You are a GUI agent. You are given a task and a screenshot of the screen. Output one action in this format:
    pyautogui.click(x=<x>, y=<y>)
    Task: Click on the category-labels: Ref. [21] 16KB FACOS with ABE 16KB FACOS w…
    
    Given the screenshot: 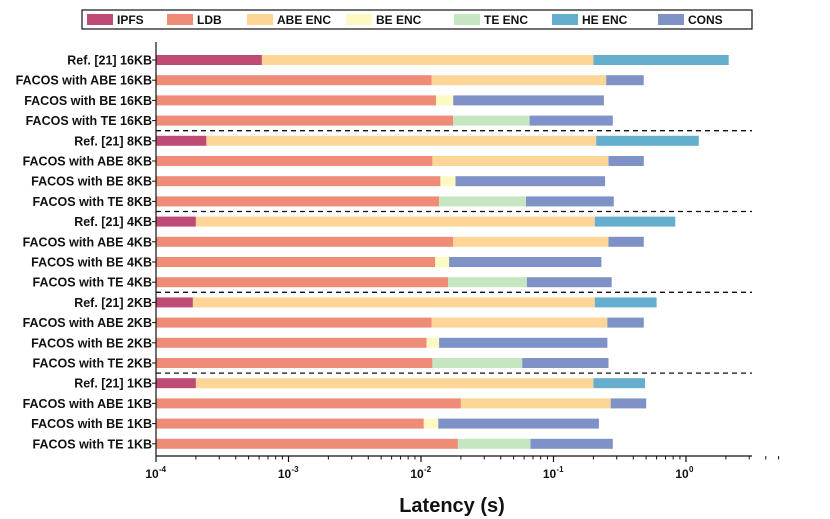 What is the action you would take?
    pyautogui.click(x=84, y=253)
    